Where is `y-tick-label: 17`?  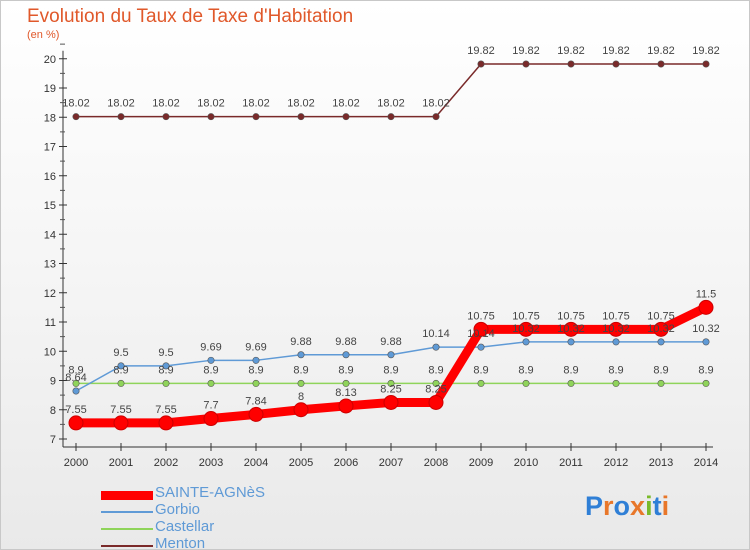 y-tick-label: 17 is located at coordinates (50, 148).